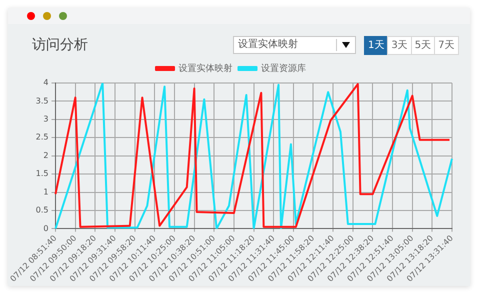 The width and height of the screenshot is (482, 295). Describe the element at coordinates (46, 119) in the screenshot. I see `y-tick-label: 3` at that location.